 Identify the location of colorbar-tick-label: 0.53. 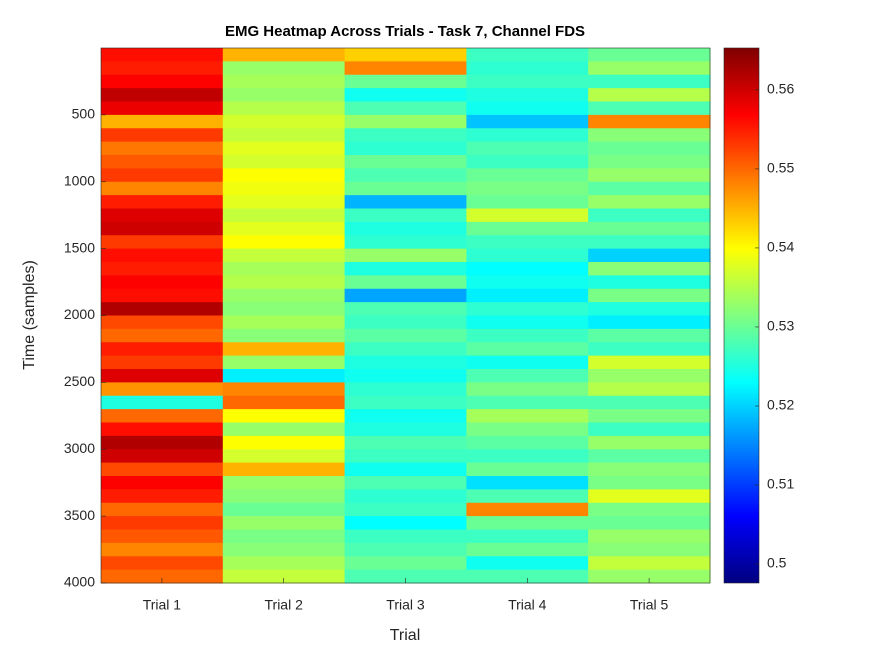
(780, 326).